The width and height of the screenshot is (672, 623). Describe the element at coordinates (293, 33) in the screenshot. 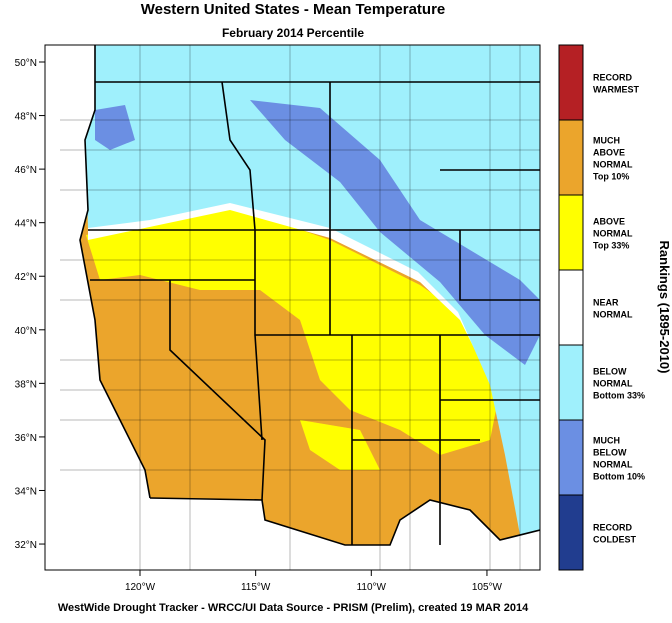

I see `subtitle: February 2014 Percentile` at that location.